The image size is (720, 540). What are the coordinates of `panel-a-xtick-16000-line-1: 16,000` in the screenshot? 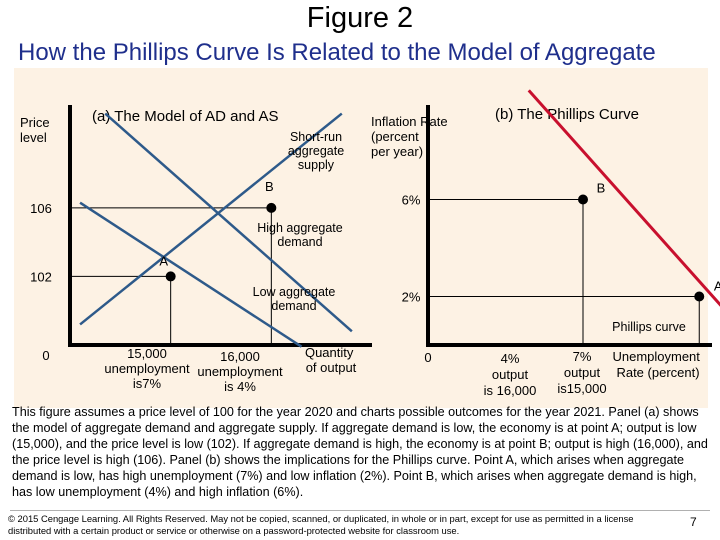 It's located at (240, 356).